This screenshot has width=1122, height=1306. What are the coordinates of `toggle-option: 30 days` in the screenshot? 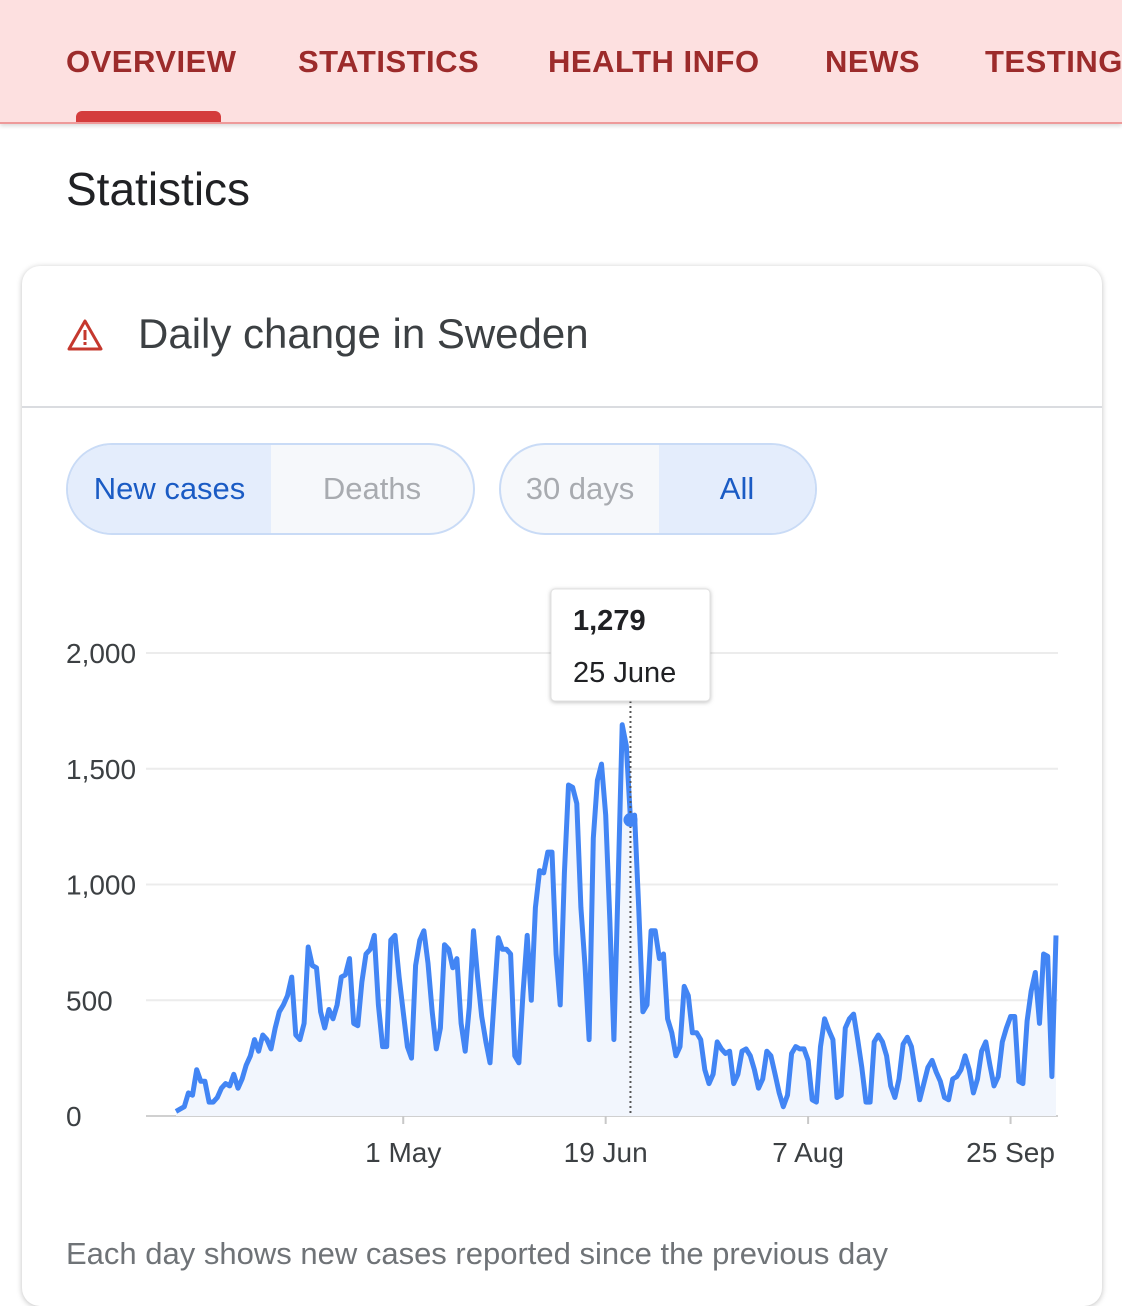 It's located at (580, 488).